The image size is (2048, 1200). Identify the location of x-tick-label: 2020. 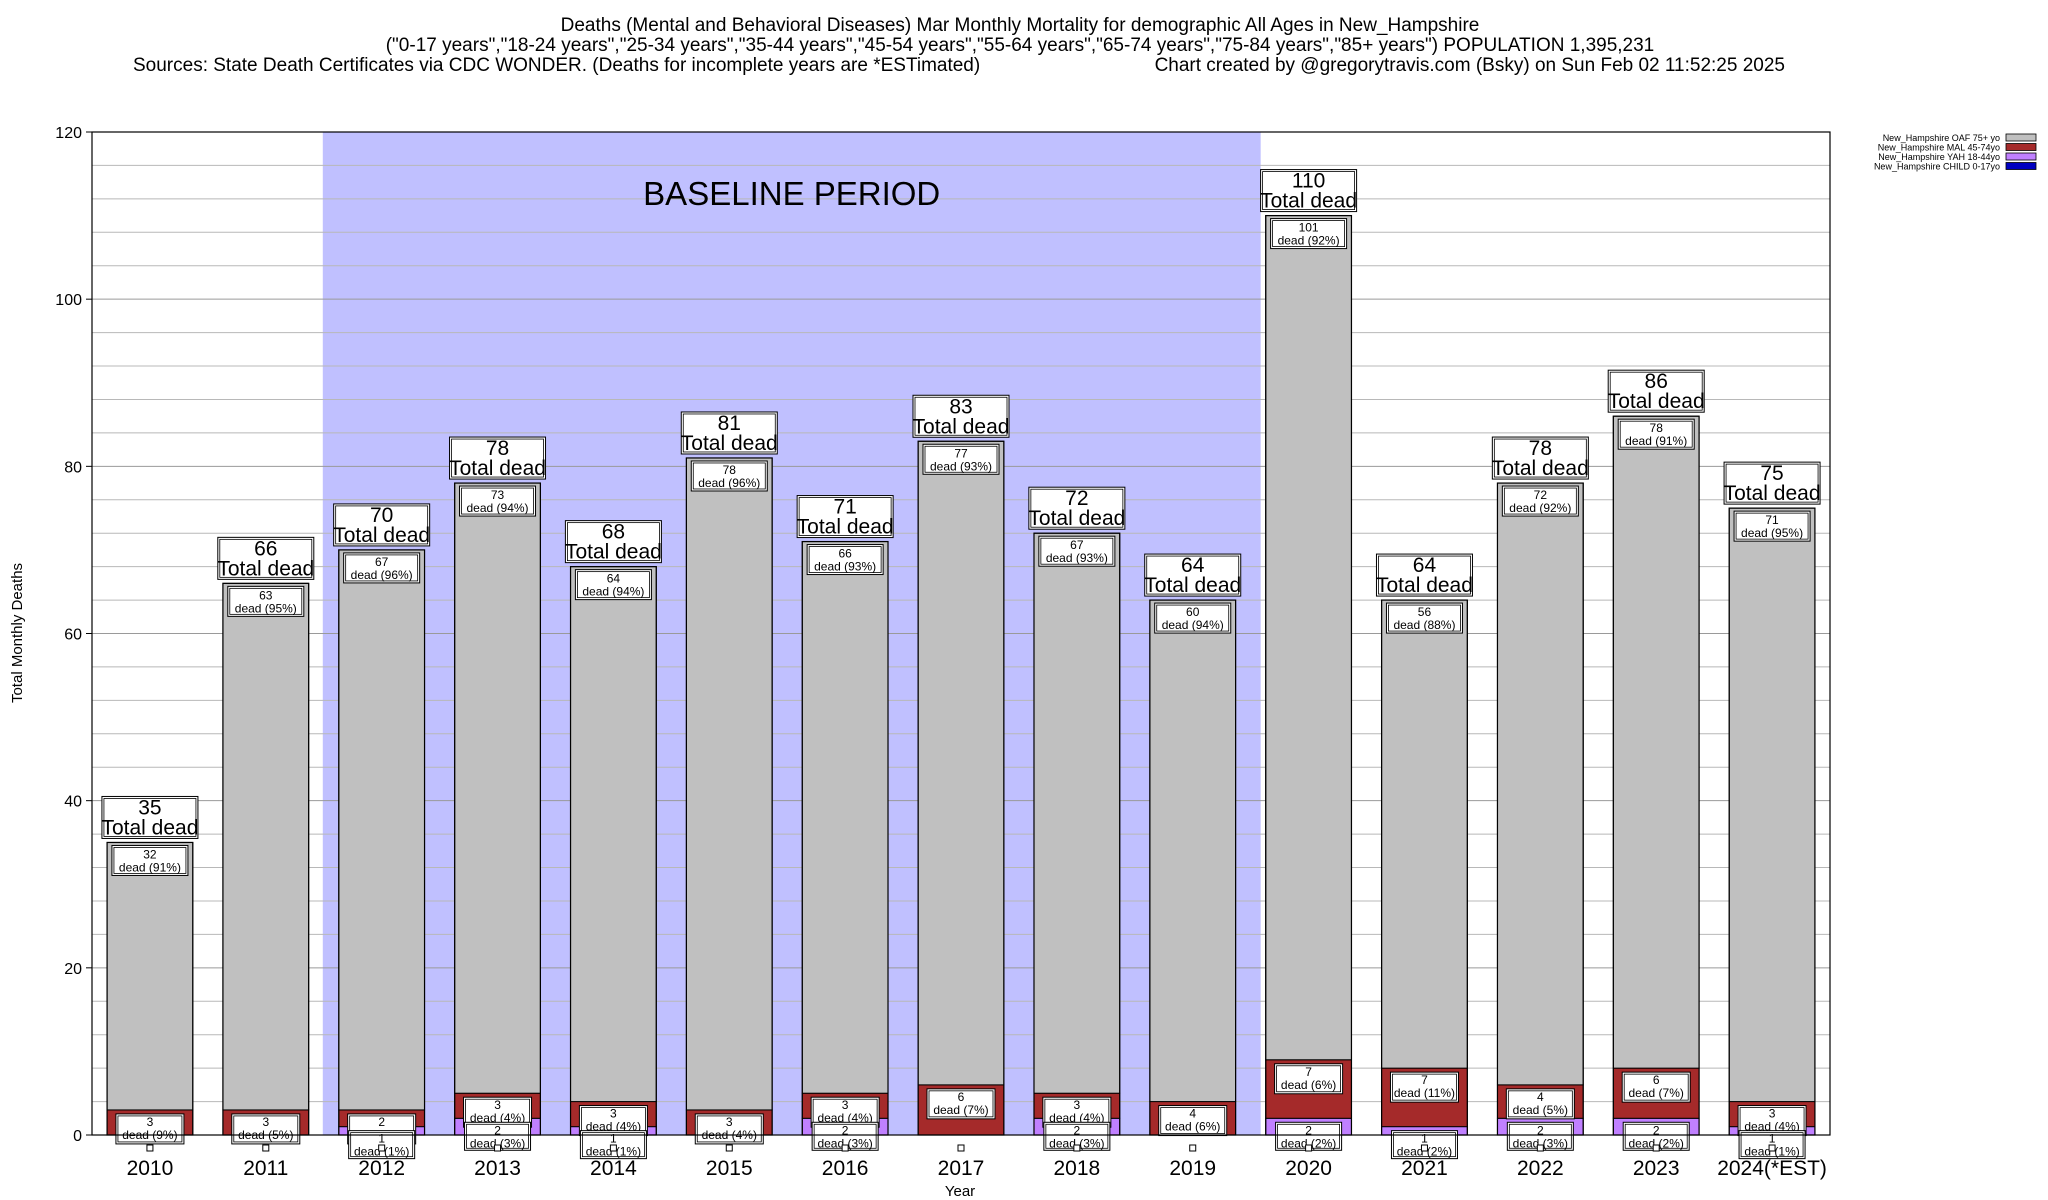
(1308, 1168).